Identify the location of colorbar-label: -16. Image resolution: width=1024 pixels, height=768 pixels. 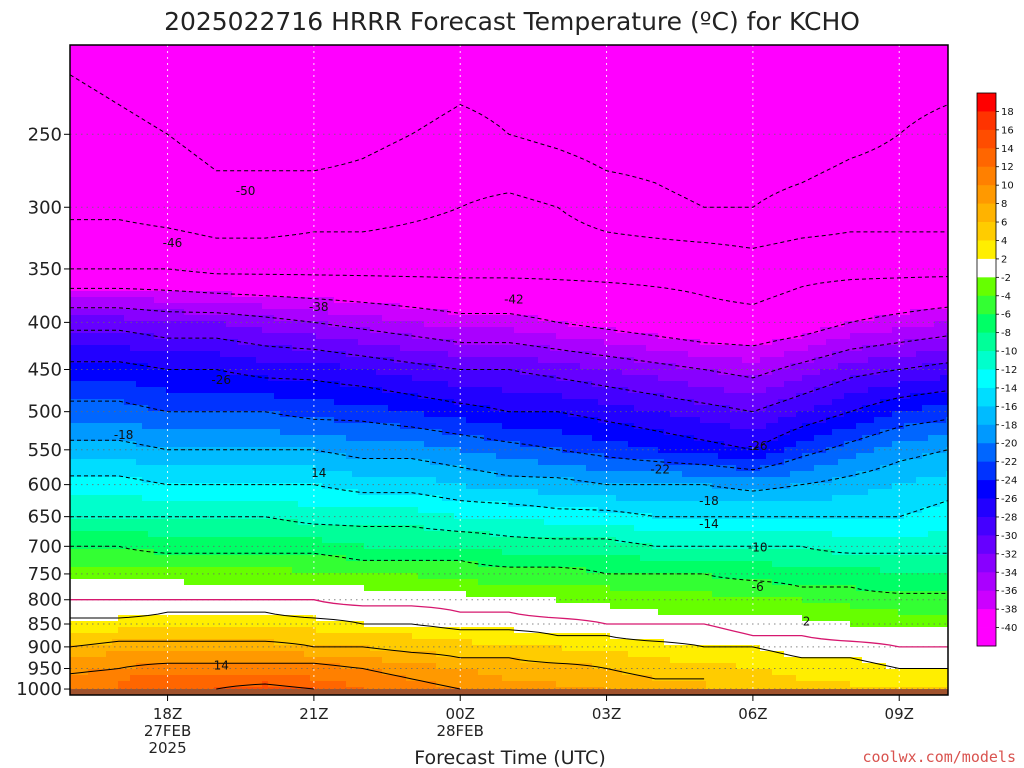
(1009, 407).